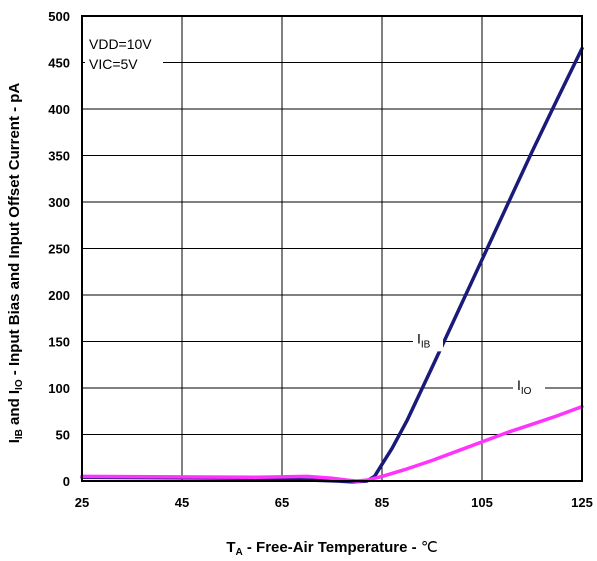  Describe the element at coordinates (63, 435) in the screenshot. I see `y-tick-label: 50` at that location.